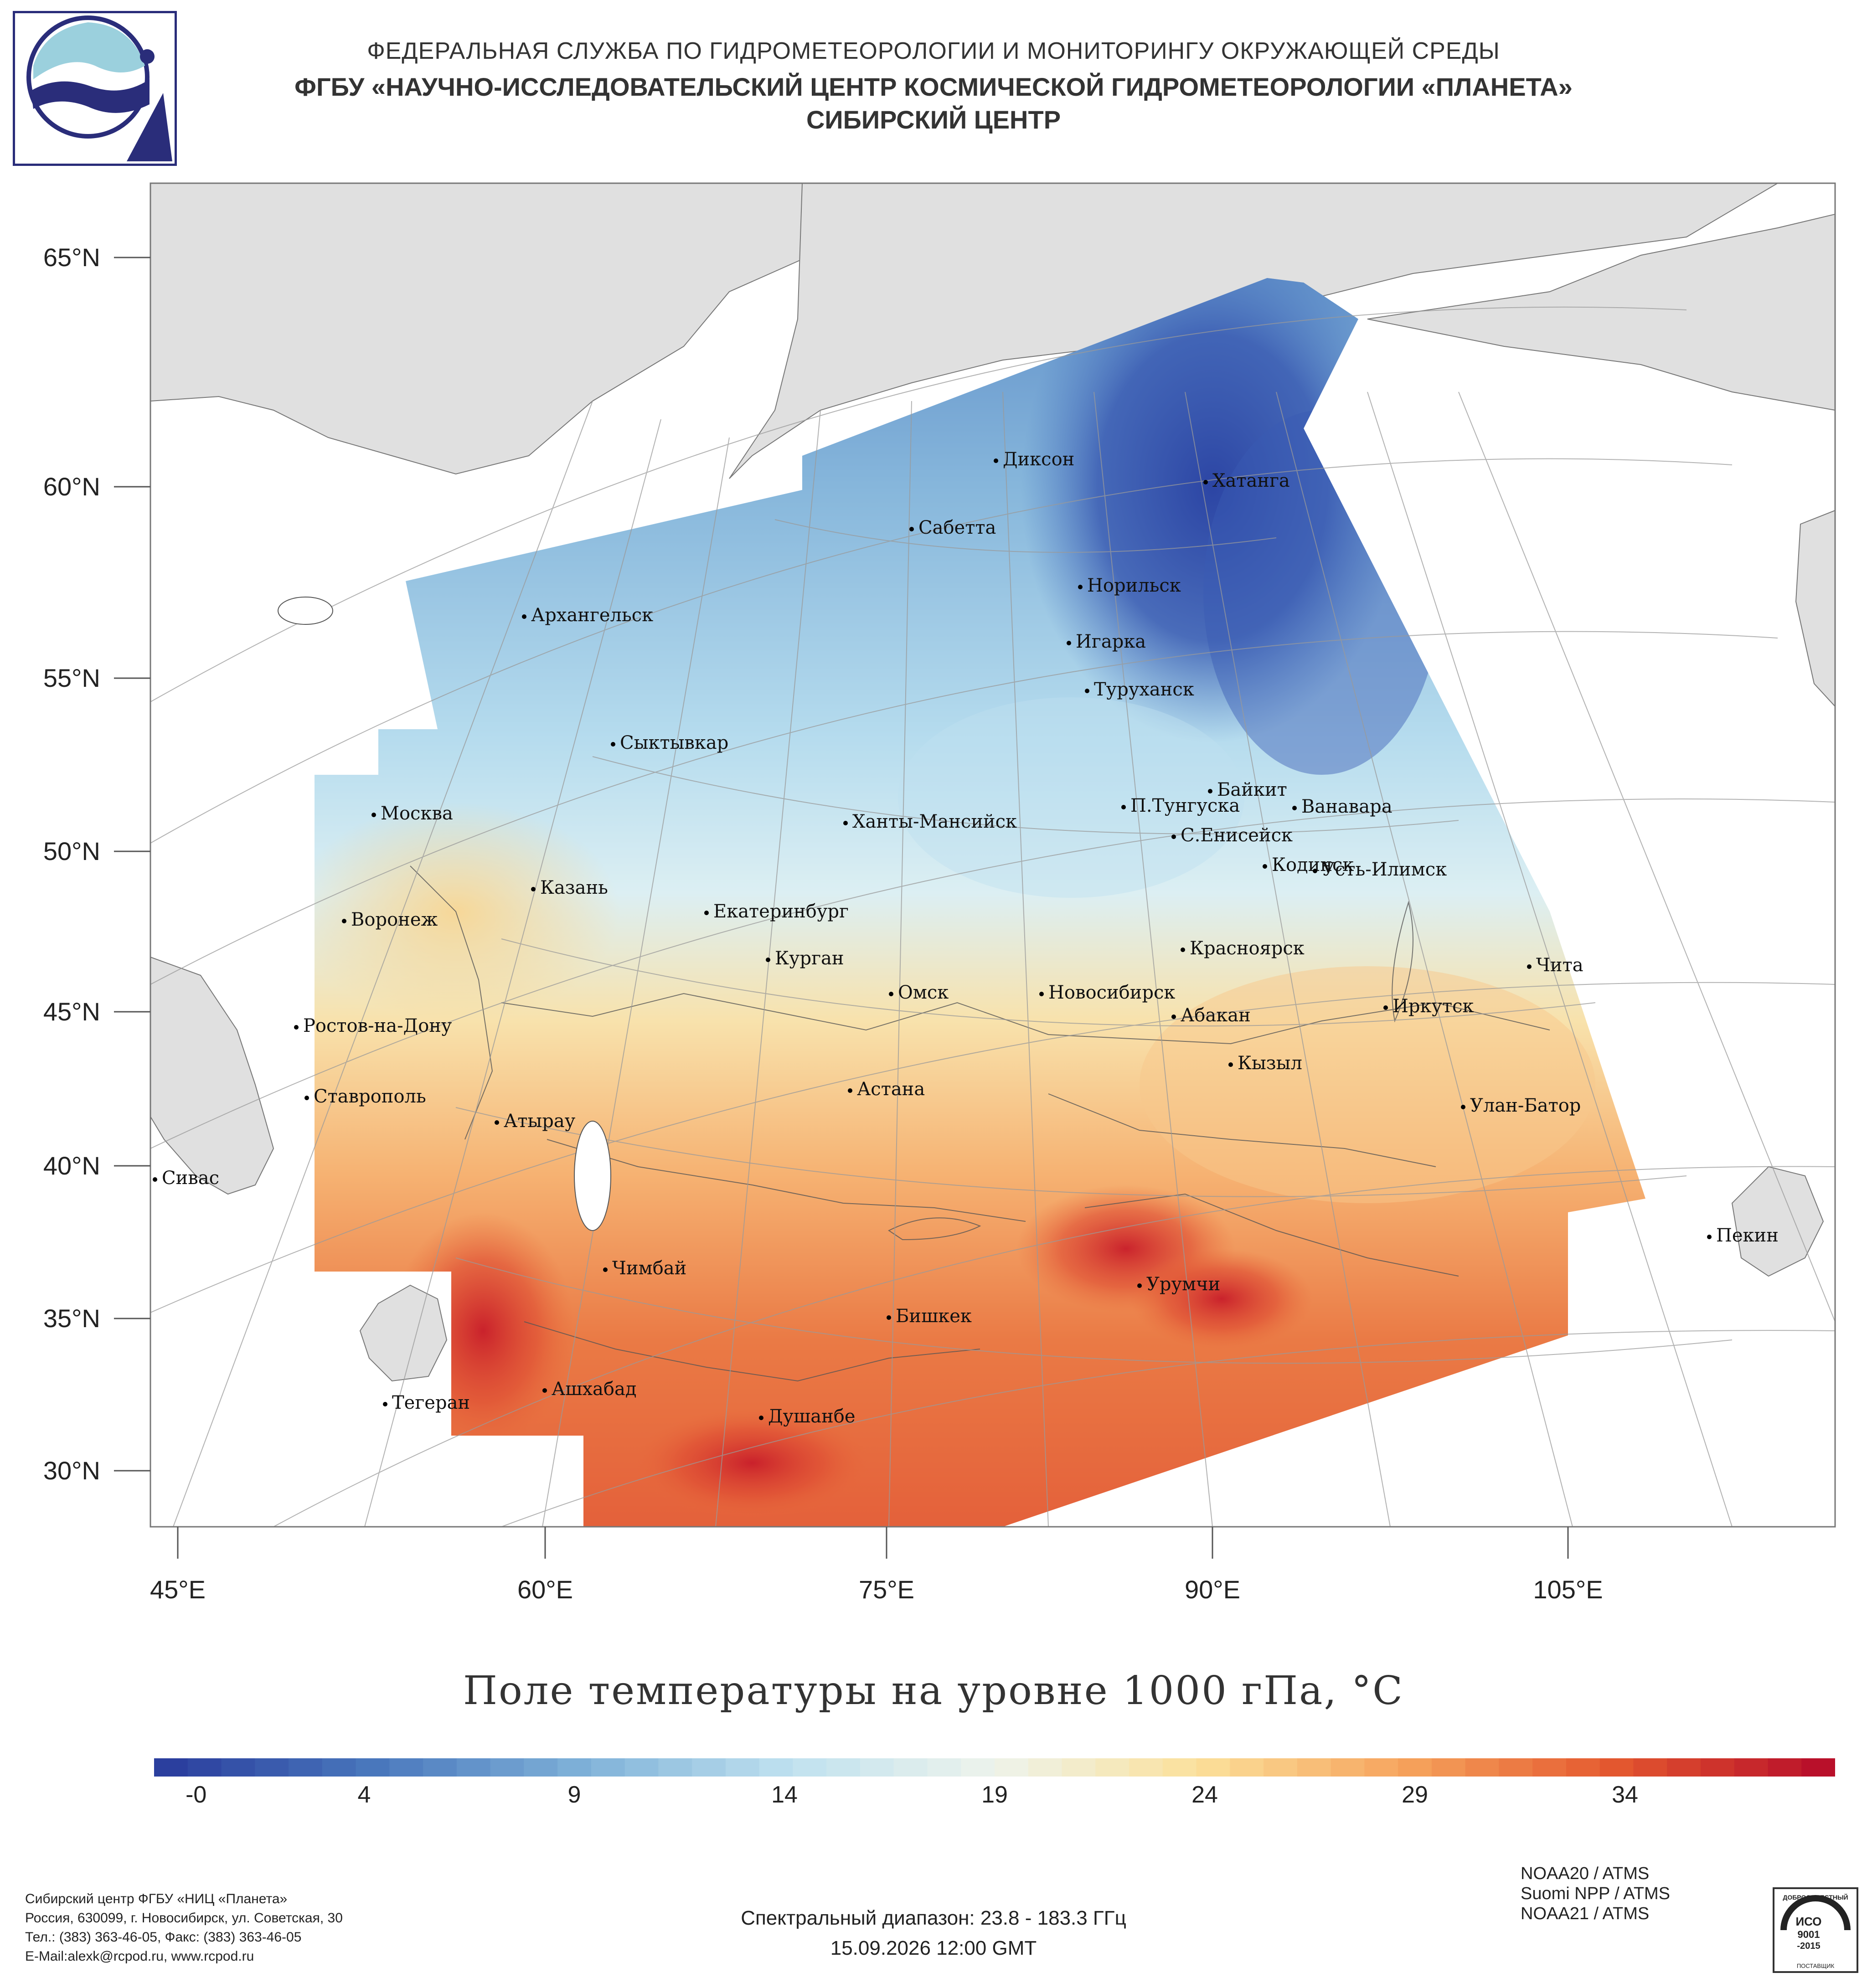 This screenshot has height=1988, width=1867. I want to click on city-label: Байкит, so click(1247, 790).